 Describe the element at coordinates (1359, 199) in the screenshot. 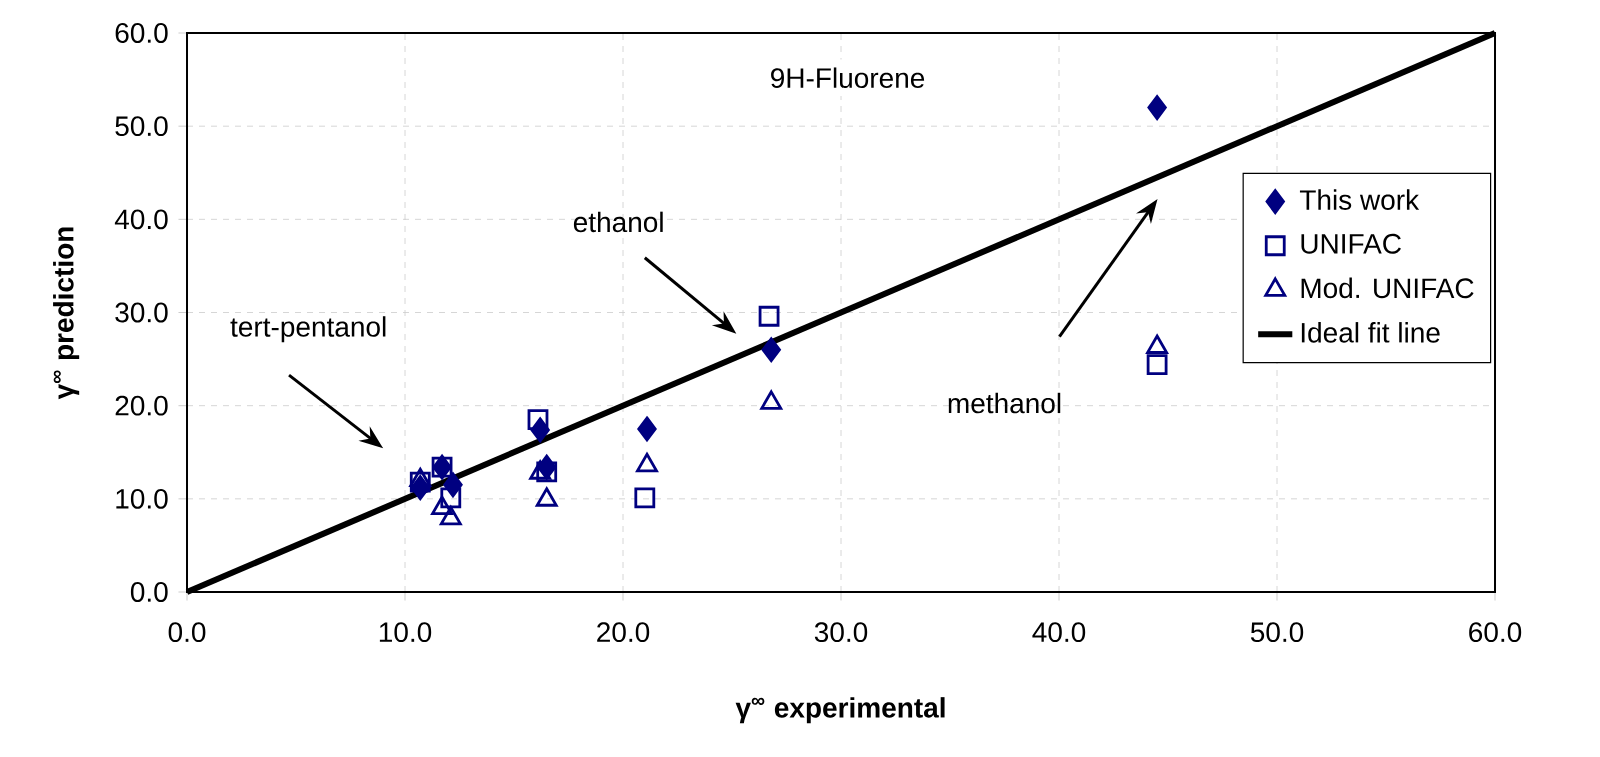

I see `legend-label: This work` at that location.